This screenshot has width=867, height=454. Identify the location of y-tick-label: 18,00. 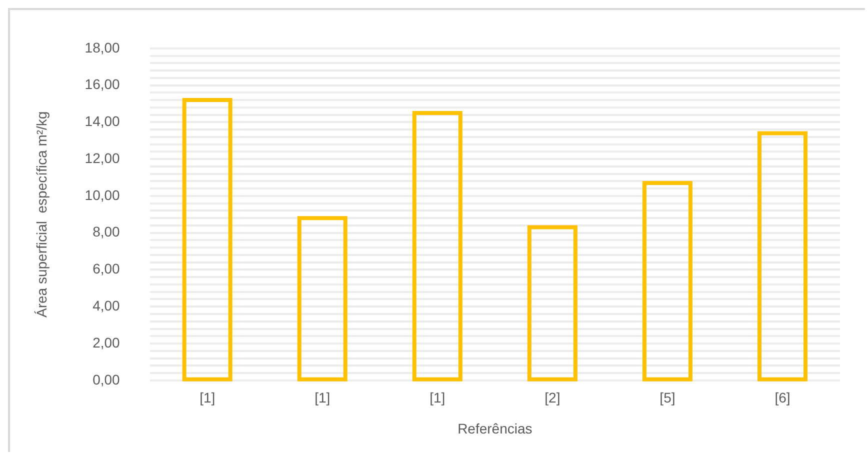
(102, 47).